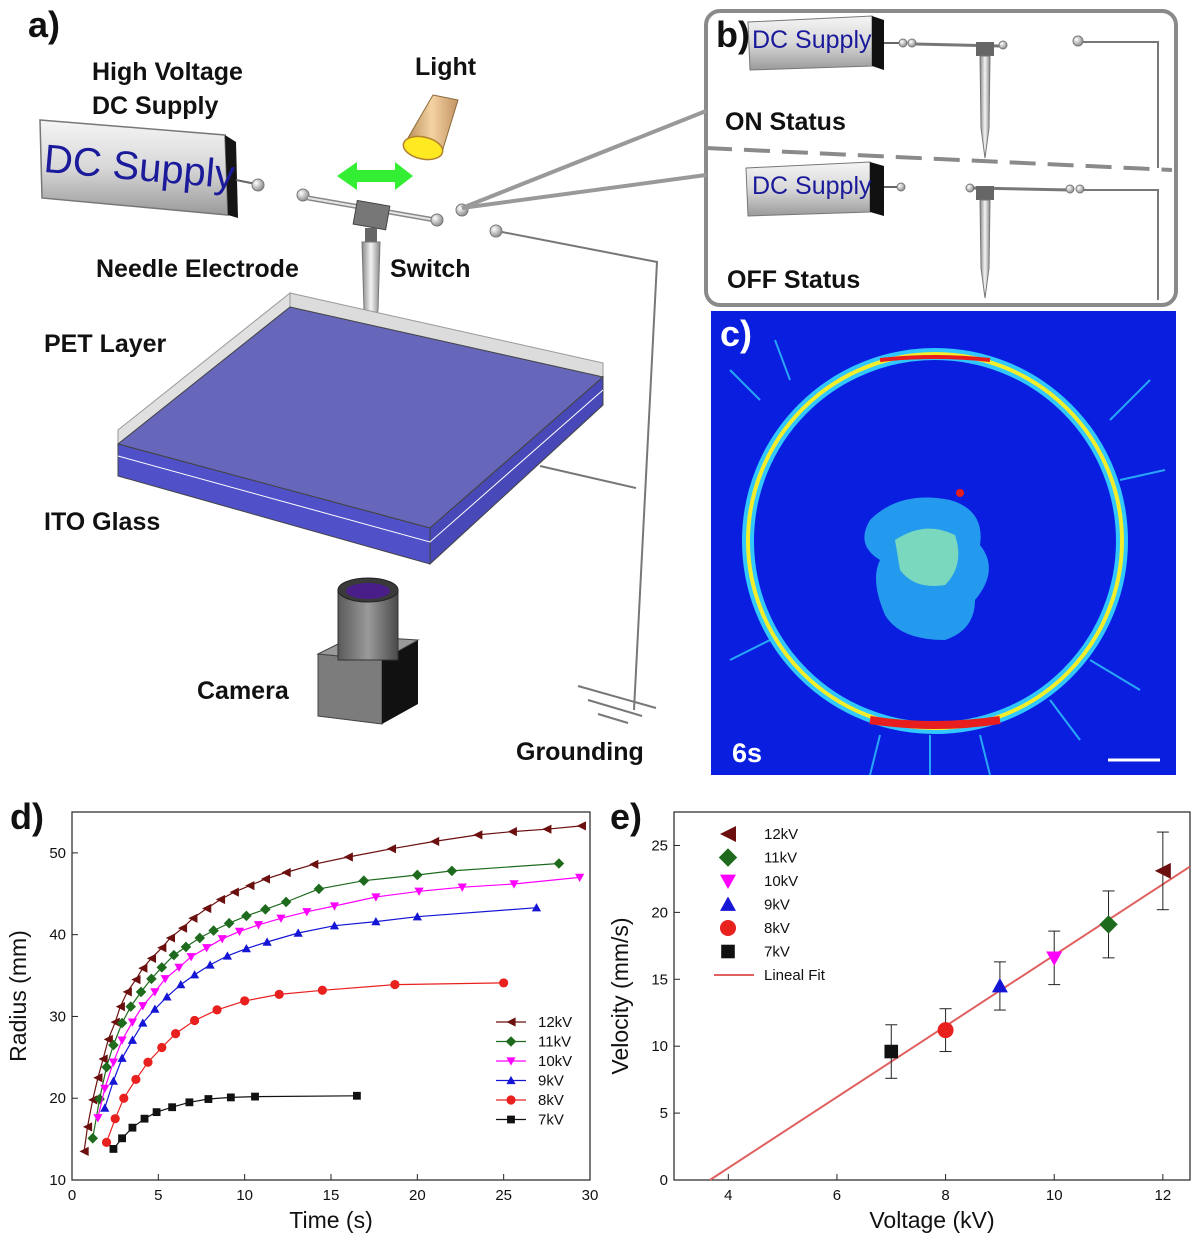 This screenshot has width=1200, height=1248. What do you see at coordinates (926, 564) in the screenshot?
I see `central-discharge-blob` at bounding box center [926, 564].